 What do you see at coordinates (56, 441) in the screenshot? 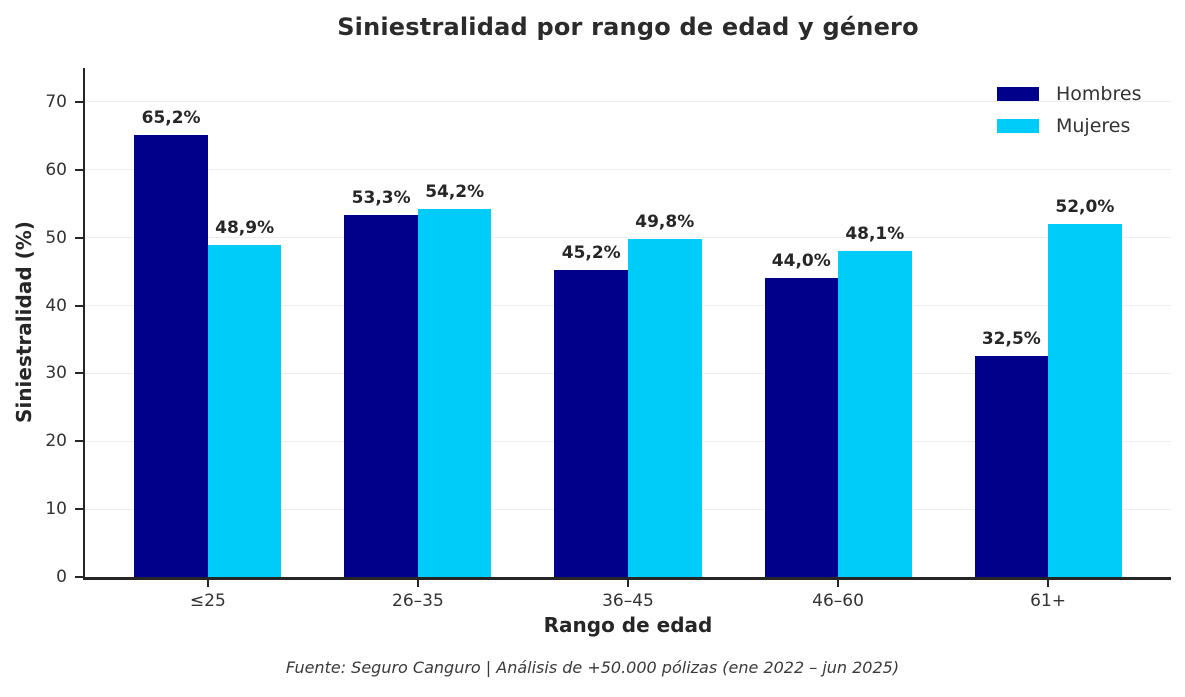
I see `y-tick-label-20: 20` at bounding box center [56, 441].